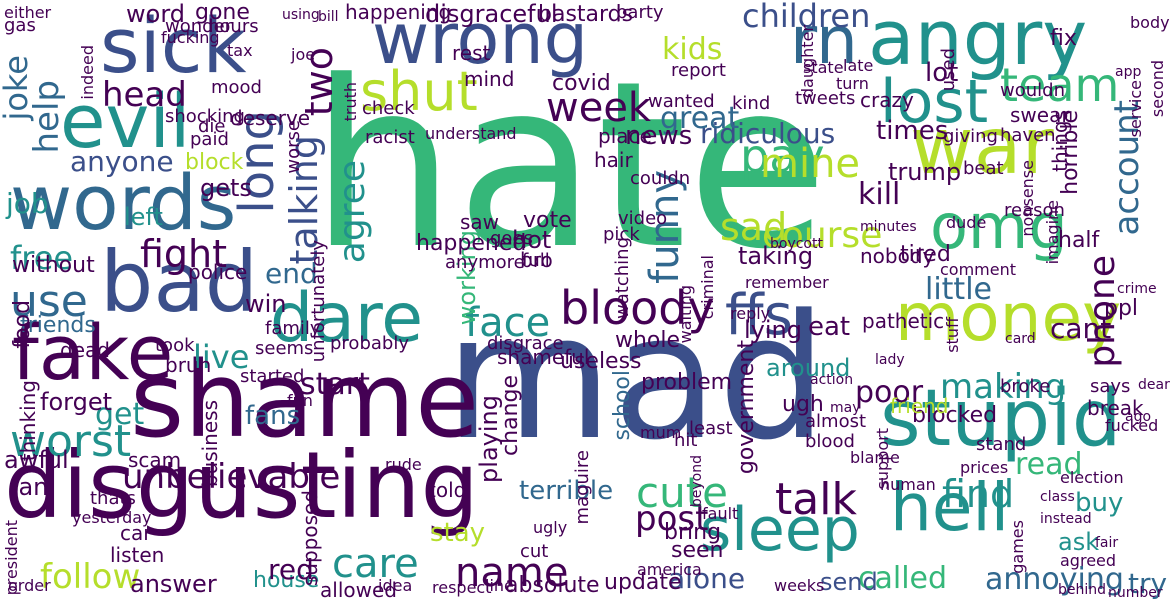 The image size is (1170, 600). What do you see at coordinates (625, 136) in the screenshot?
I see `word-place: place` at bounding box center [625, 136].